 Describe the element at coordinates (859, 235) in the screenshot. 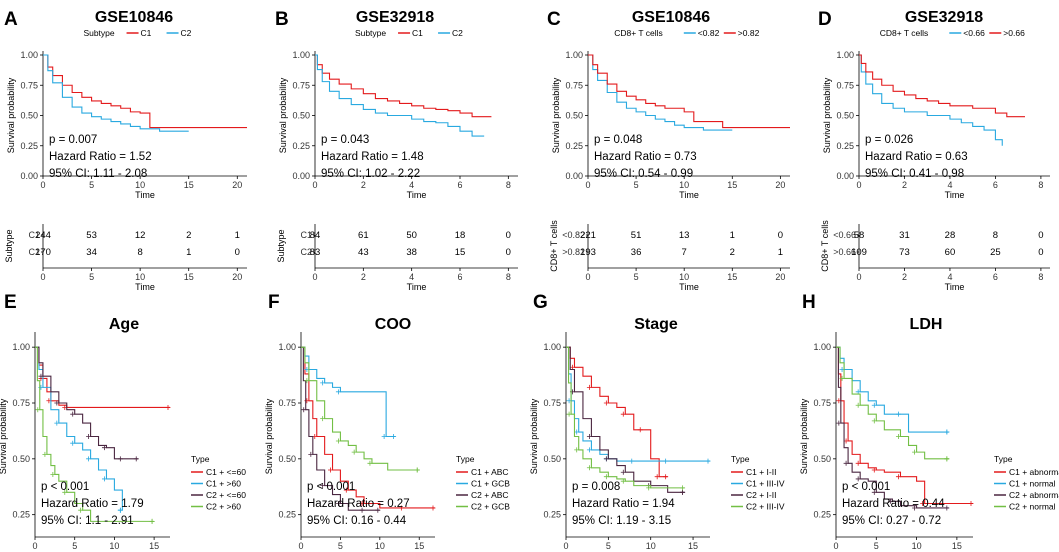

I see `risk-count: 58` at that location.